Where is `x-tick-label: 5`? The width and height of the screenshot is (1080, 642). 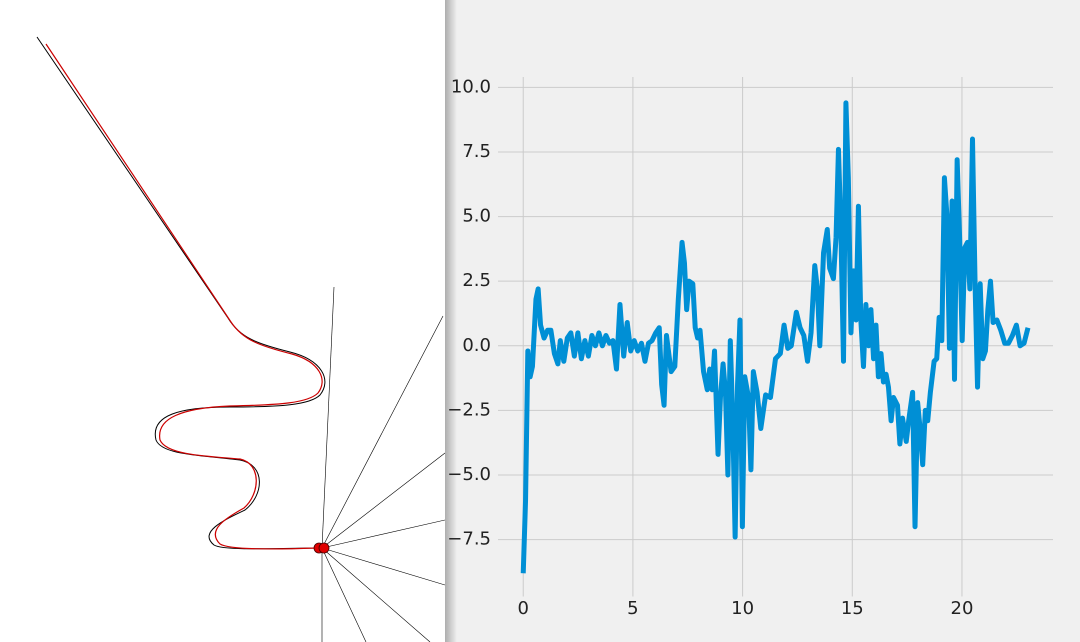
x-tick-label: 5 is located at coordinates (632, 608).